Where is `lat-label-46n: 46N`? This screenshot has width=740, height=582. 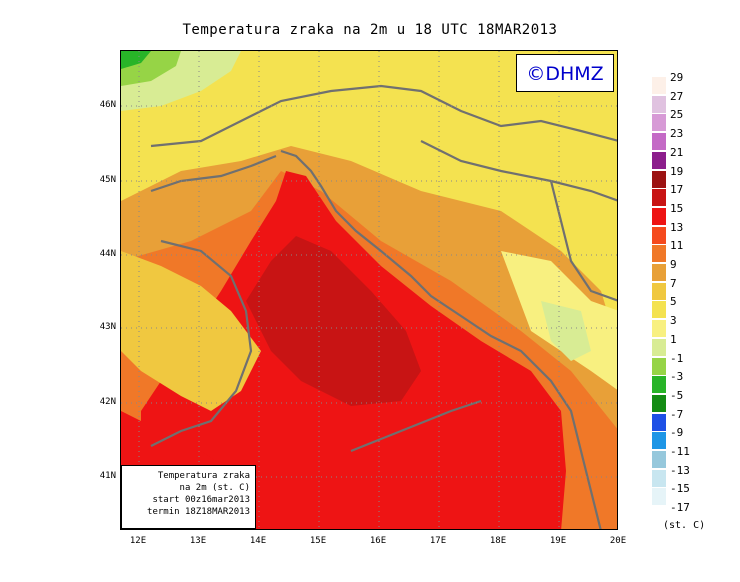
lat-label-46n: 46N is located at coordinates (107, 105).